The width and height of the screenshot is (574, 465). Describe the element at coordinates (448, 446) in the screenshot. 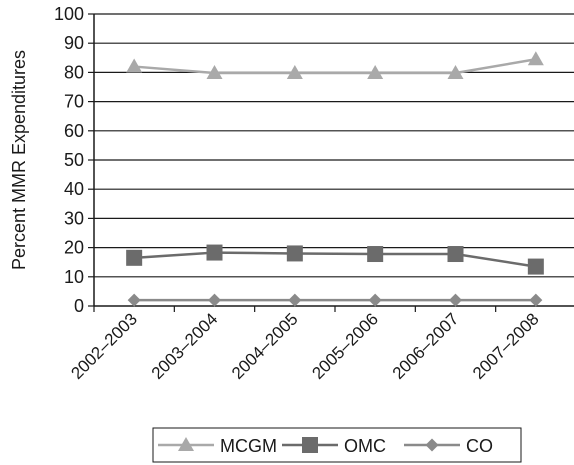

I see `legend-item-co: CO` at that location.